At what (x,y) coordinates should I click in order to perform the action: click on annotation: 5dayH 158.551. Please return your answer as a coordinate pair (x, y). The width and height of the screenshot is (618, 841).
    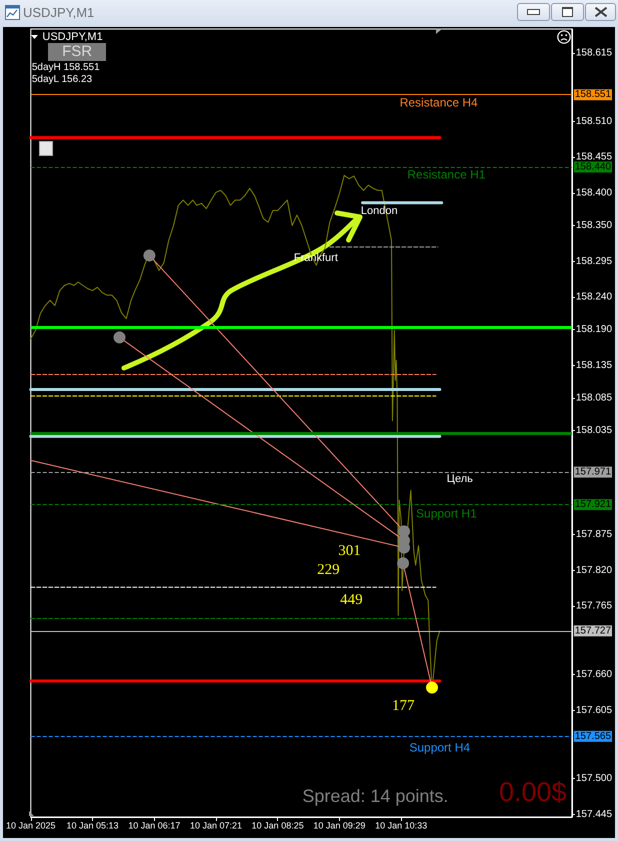
    Looking at the image, I should click on (66, 67).